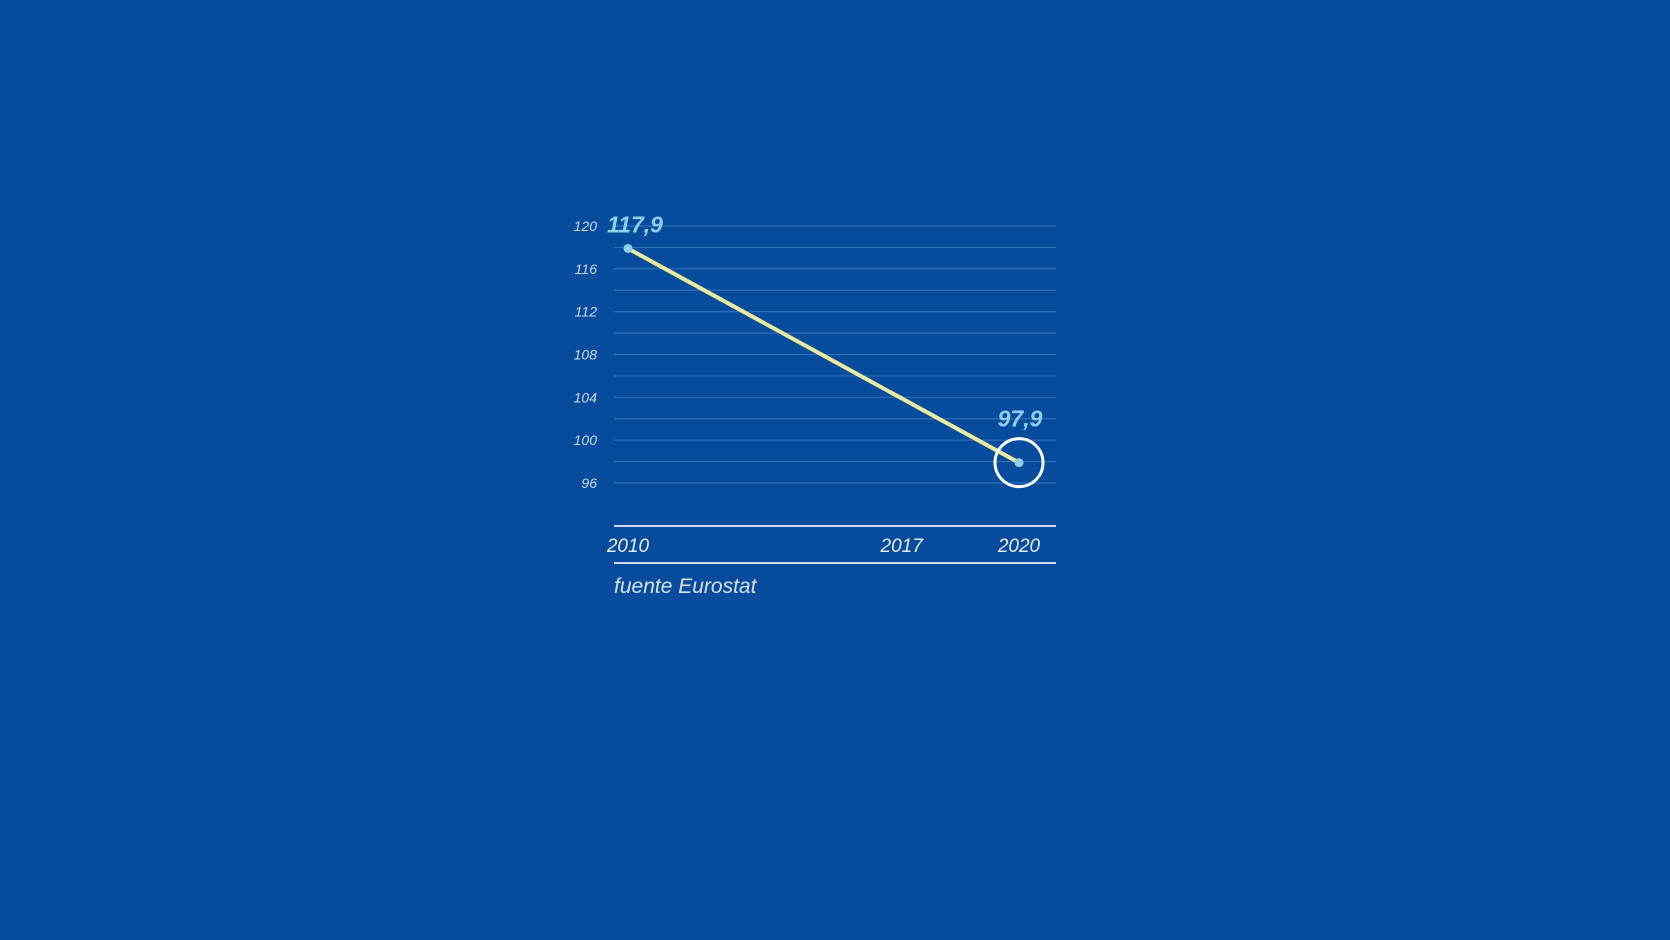  I want to click on y-tick-label: 104, so click(586, 397).